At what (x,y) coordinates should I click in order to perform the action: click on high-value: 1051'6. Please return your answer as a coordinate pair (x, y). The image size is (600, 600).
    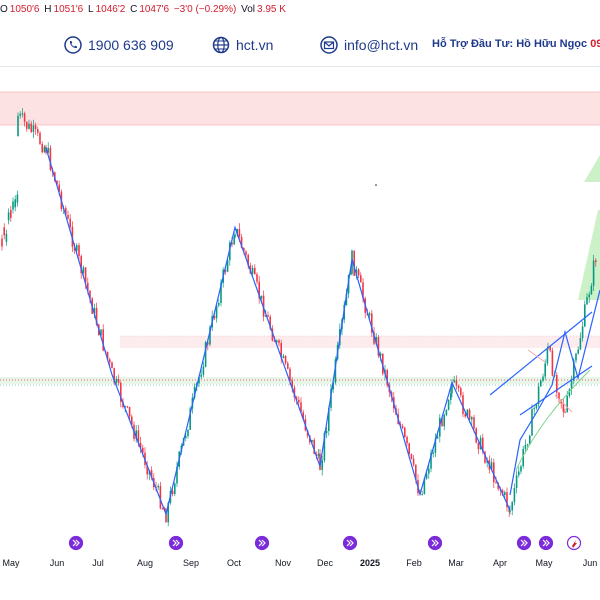
    Looking at the image, I should click on (68, 9).